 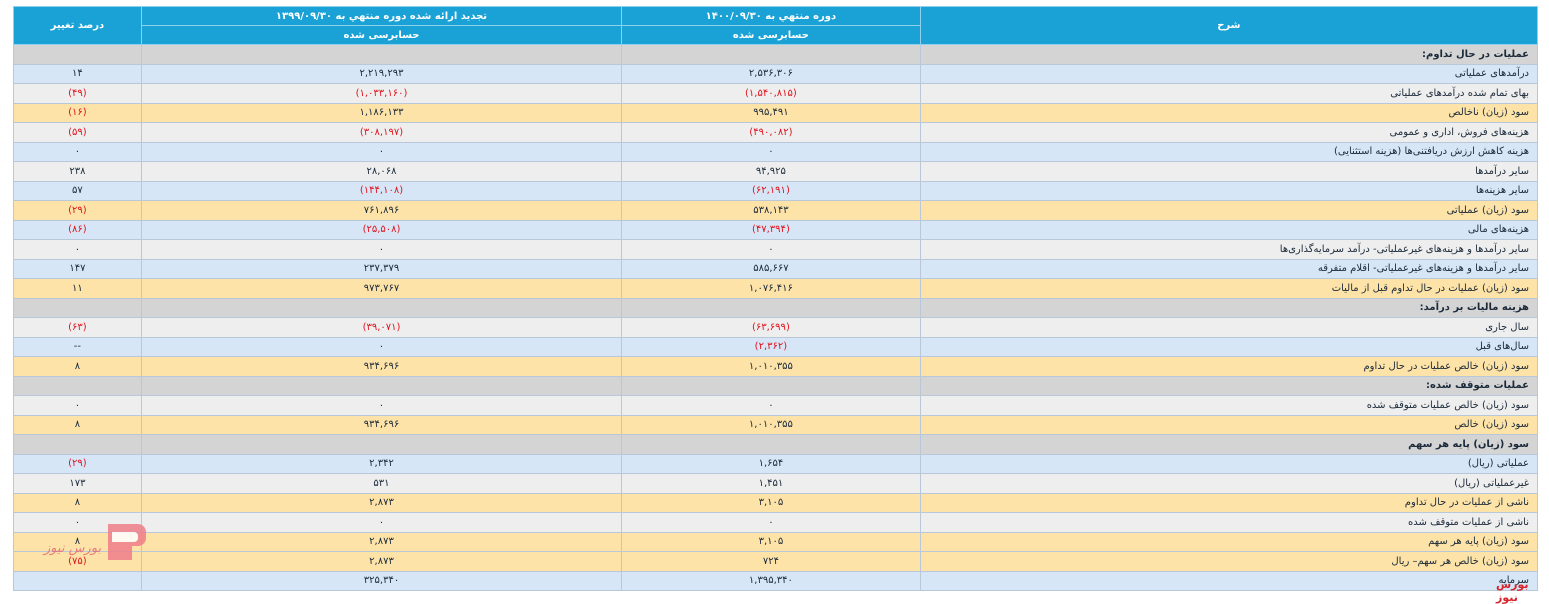 What do you see at coordinates (1229, 483) in the screenshot?
I see `row-desc-cell: غیرعملیاتی (ریال)` at bounding box center [1229, 483].